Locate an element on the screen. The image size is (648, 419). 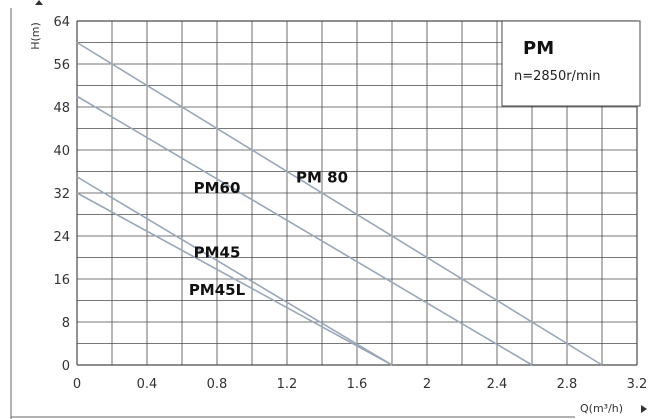
x-tick-label: 0 is located at coordinates (77, 384).